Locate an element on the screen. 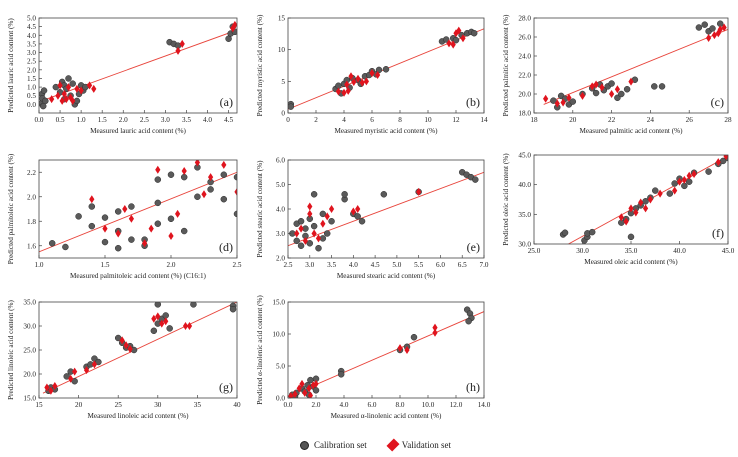 This screenshot has height=457, width=738. x-tick-label: 3.5 is located at coordinates (331, 265).